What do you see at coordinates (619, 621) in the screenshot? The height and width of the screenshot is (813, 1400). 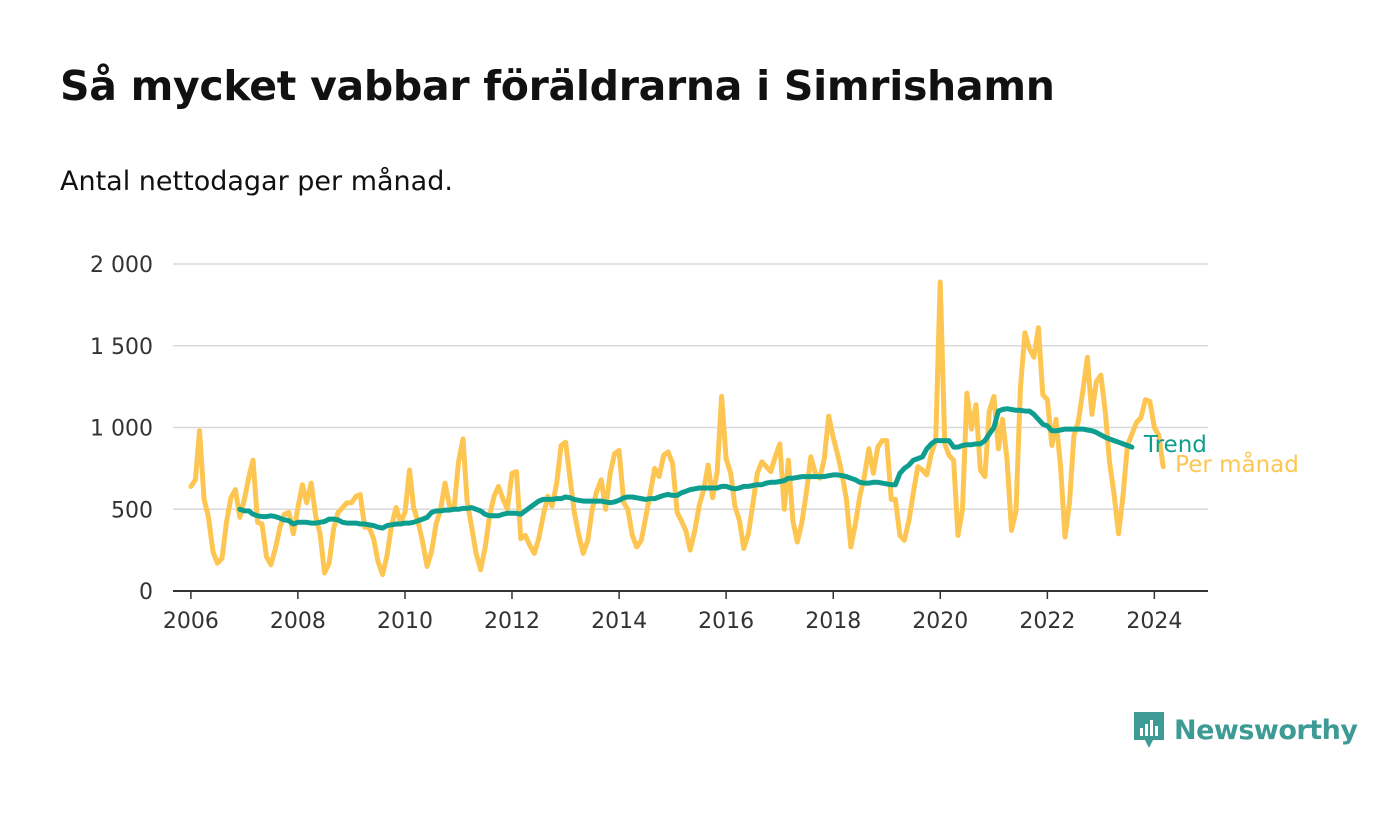 I see `x-tick-label: 2014` at bounding box center [619, 621].